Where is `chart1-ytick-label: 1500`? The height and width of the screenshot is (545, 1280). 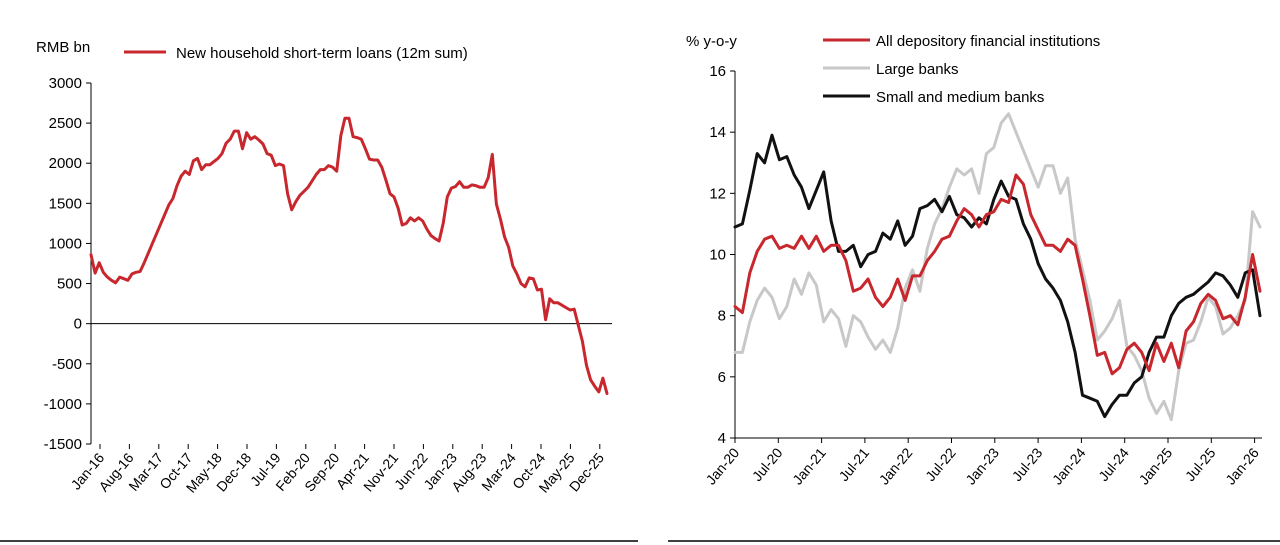
chart1-ytick-label: 1500 is located at coordinates (65, 203).